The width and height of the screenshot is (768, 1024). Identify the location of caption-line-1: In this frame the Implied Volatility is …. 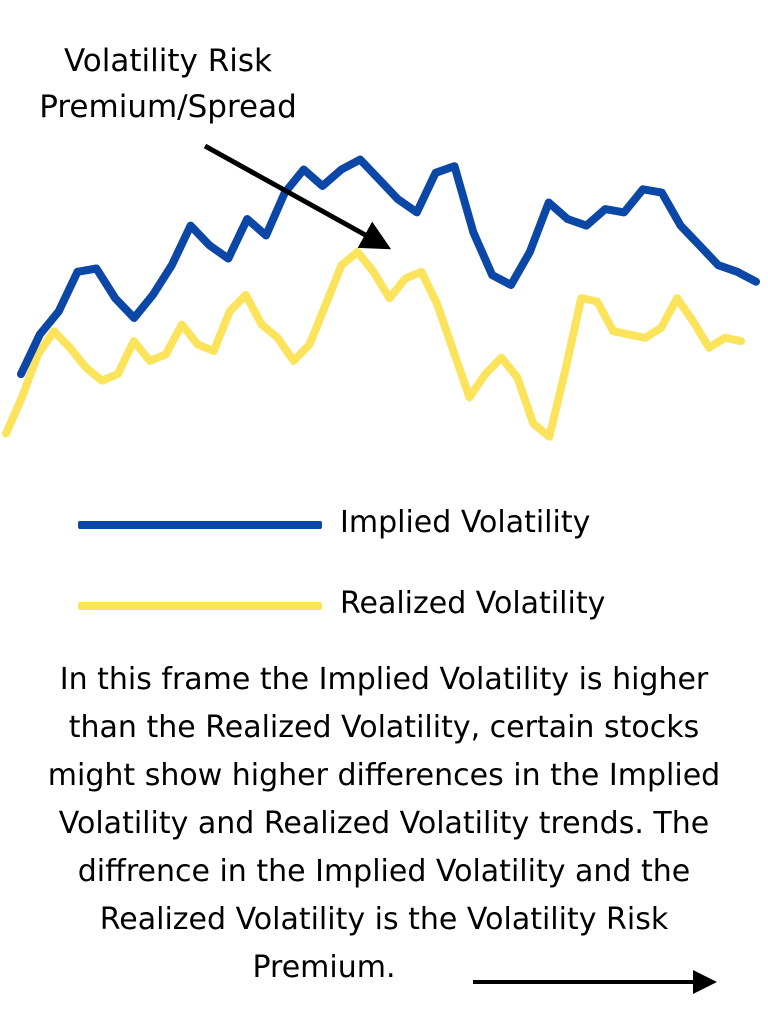
(384, 679).